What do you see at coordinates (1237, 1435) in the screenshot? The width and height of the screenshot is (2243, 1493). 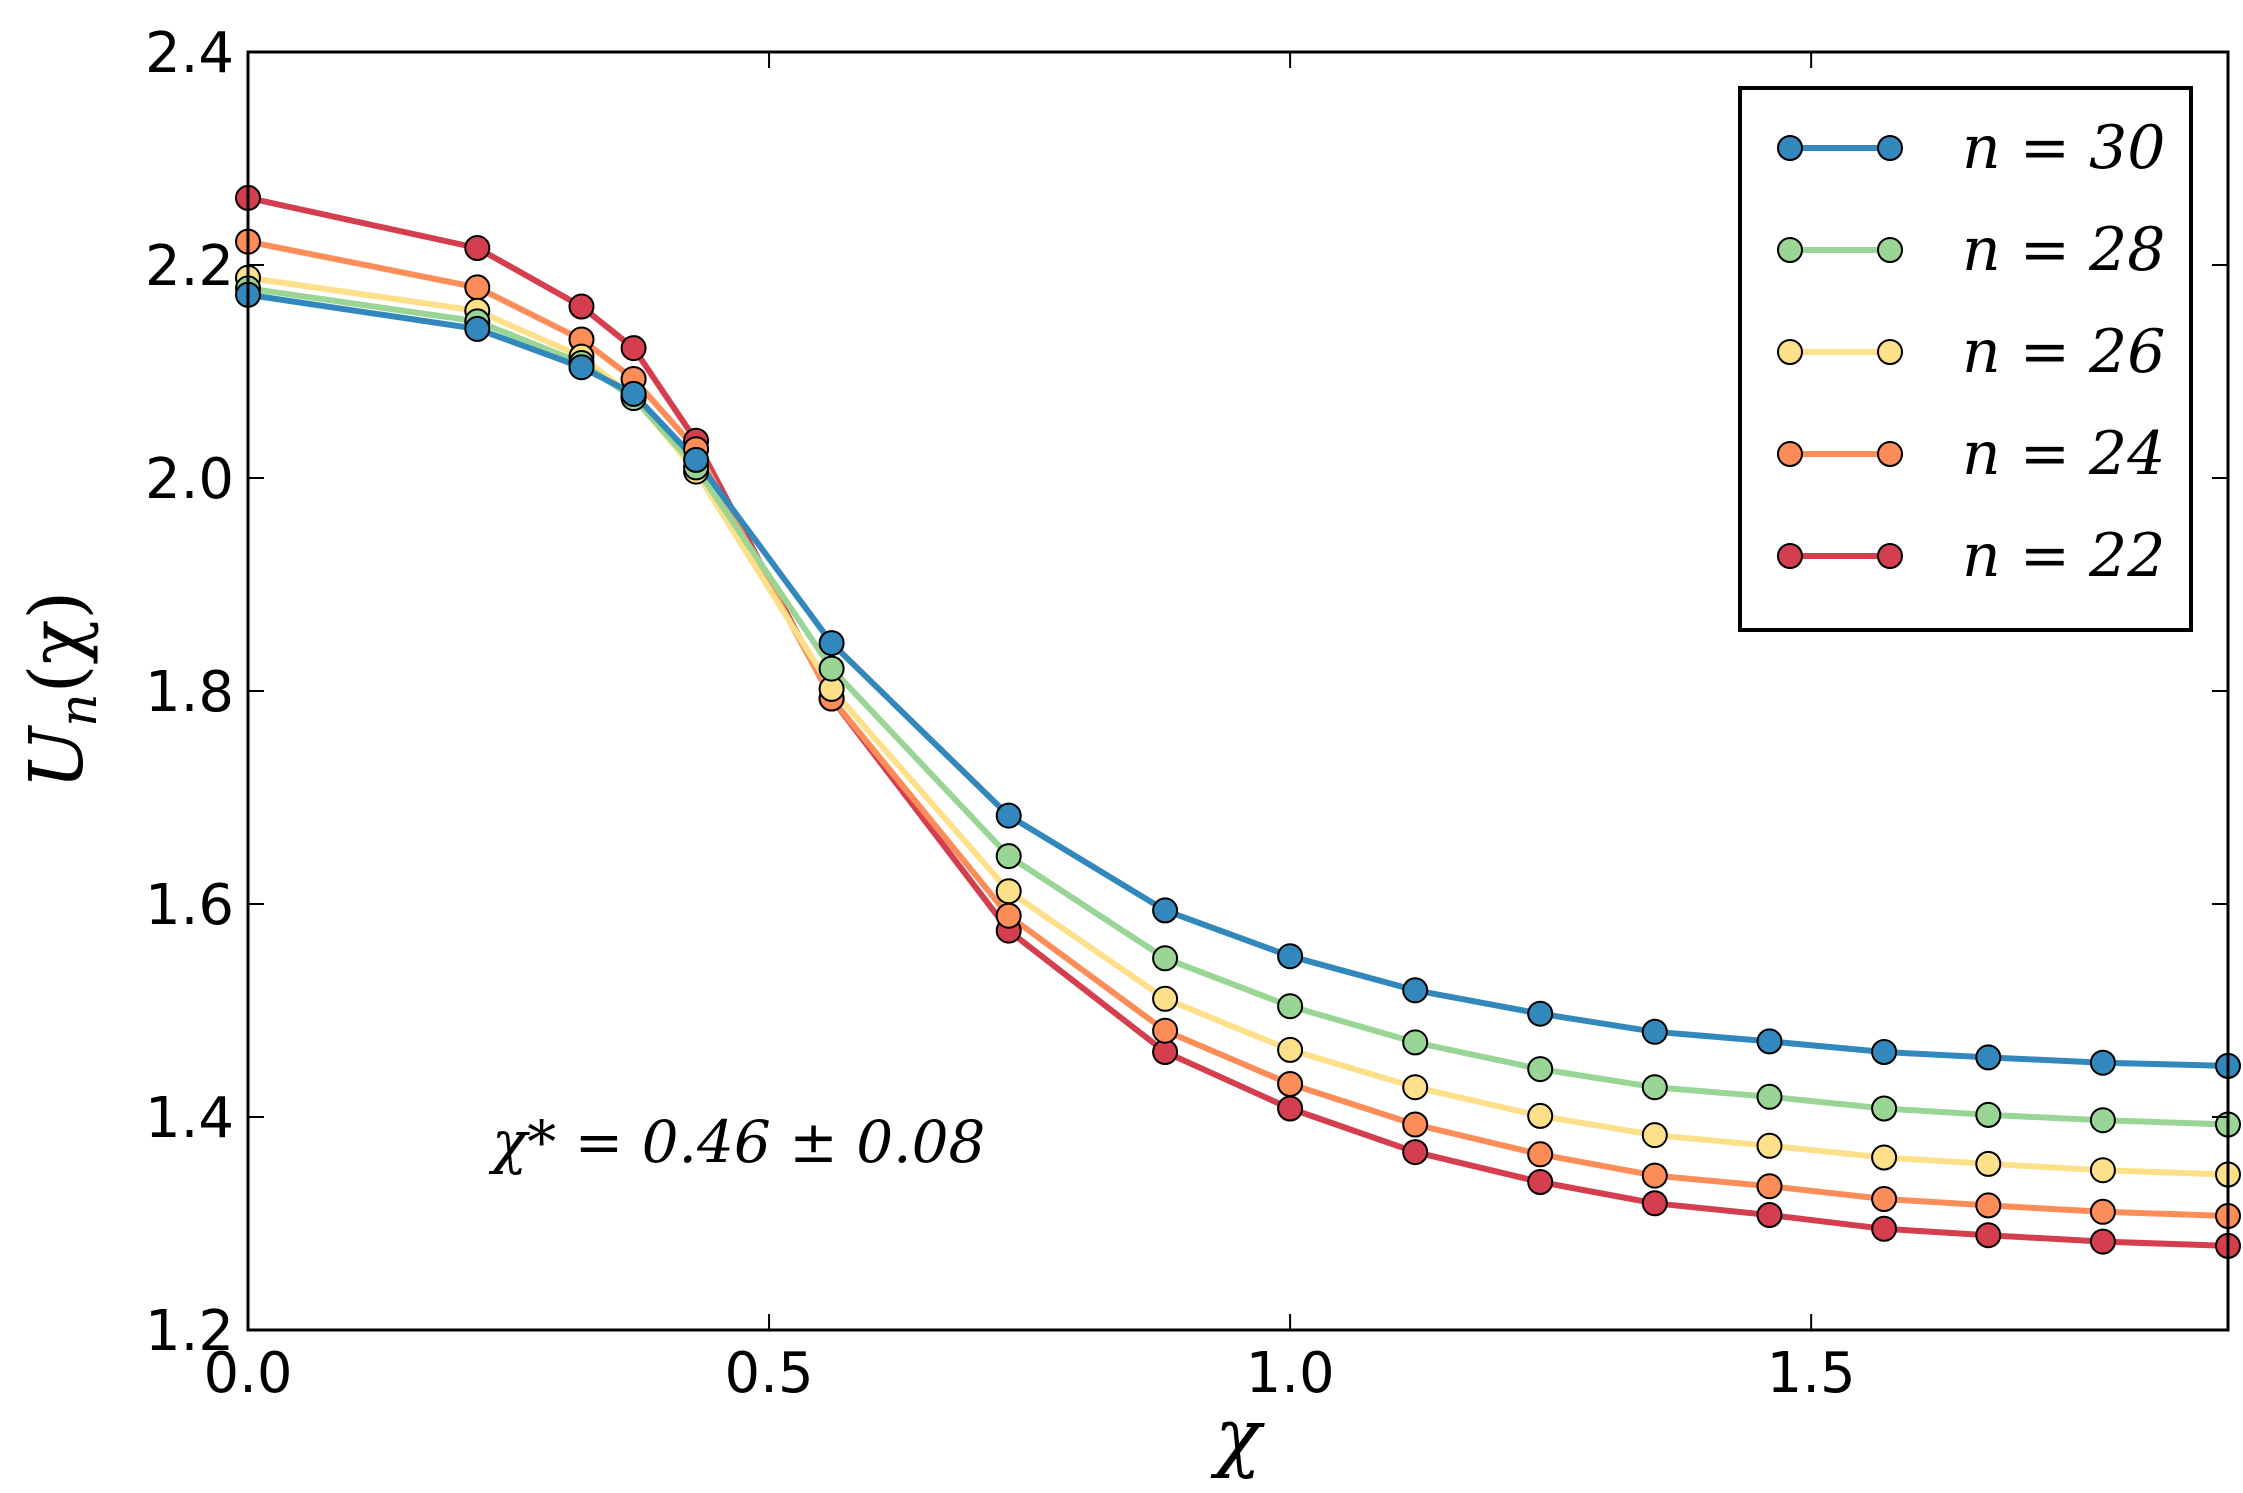 I see `x-axis-label: χ` at bounding box center [1237, 1435].